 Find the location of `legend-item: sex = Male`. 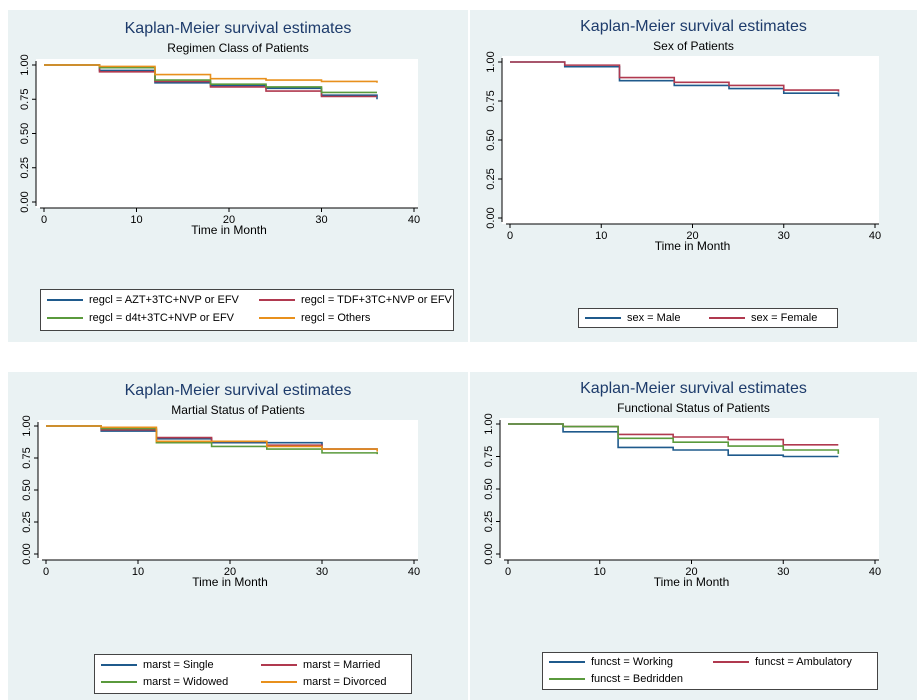

legend-item: sex = Male is located at coordinates (633, 318).